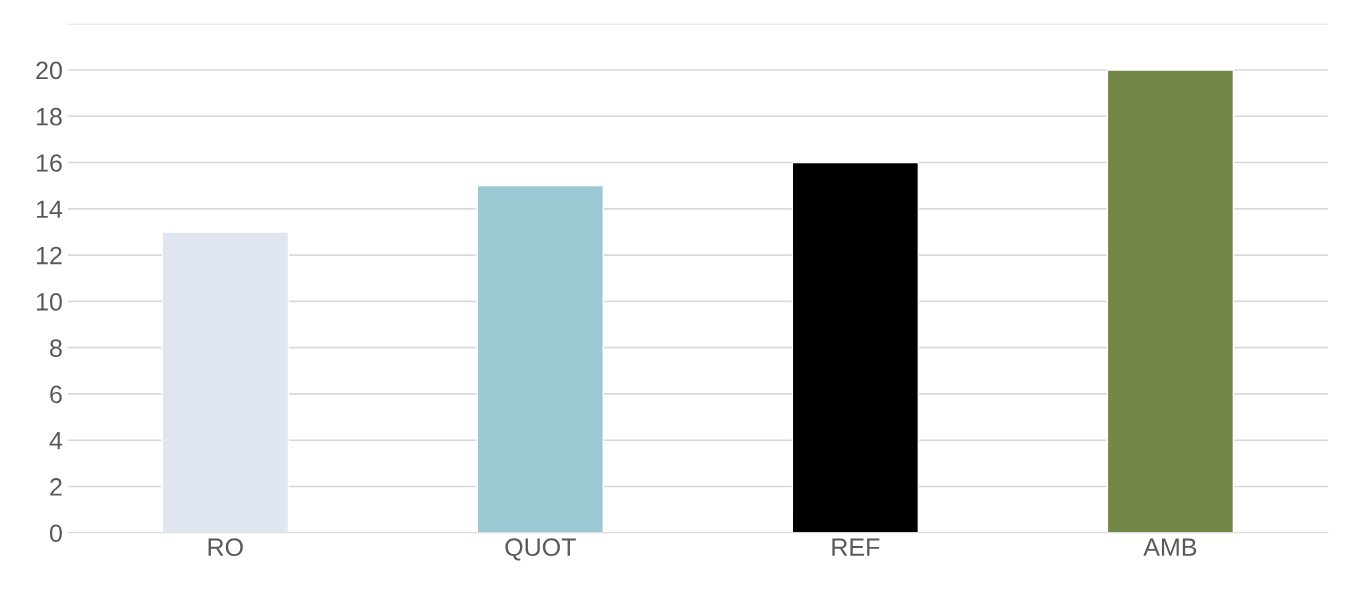  What do you see at coordinates (49, 209) in the screenshot?
I see `y-tick-label: 14` at bounding box center [49, 209].